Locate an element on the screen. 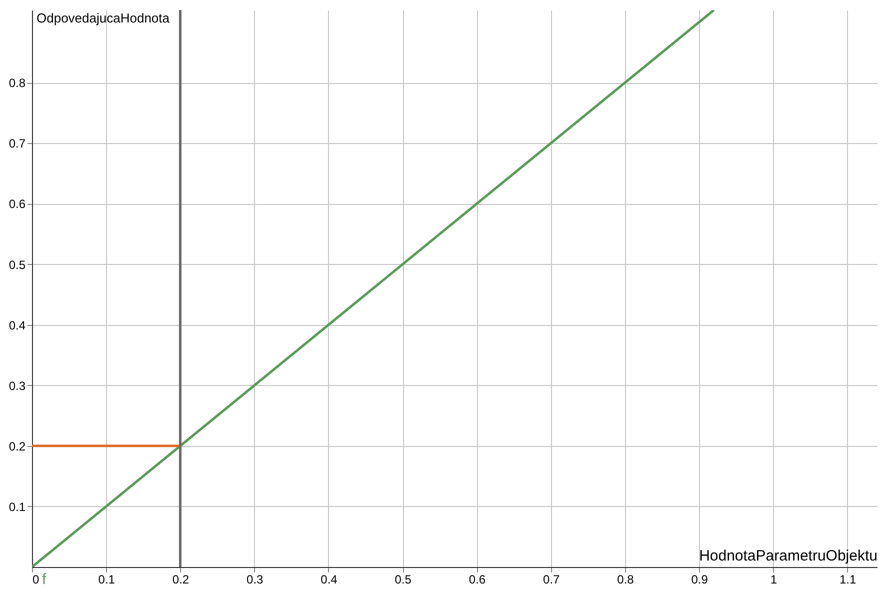 This screenshot has width=885, height=595. x-tick-label: 0.7 is located at coordinates (551, 579).